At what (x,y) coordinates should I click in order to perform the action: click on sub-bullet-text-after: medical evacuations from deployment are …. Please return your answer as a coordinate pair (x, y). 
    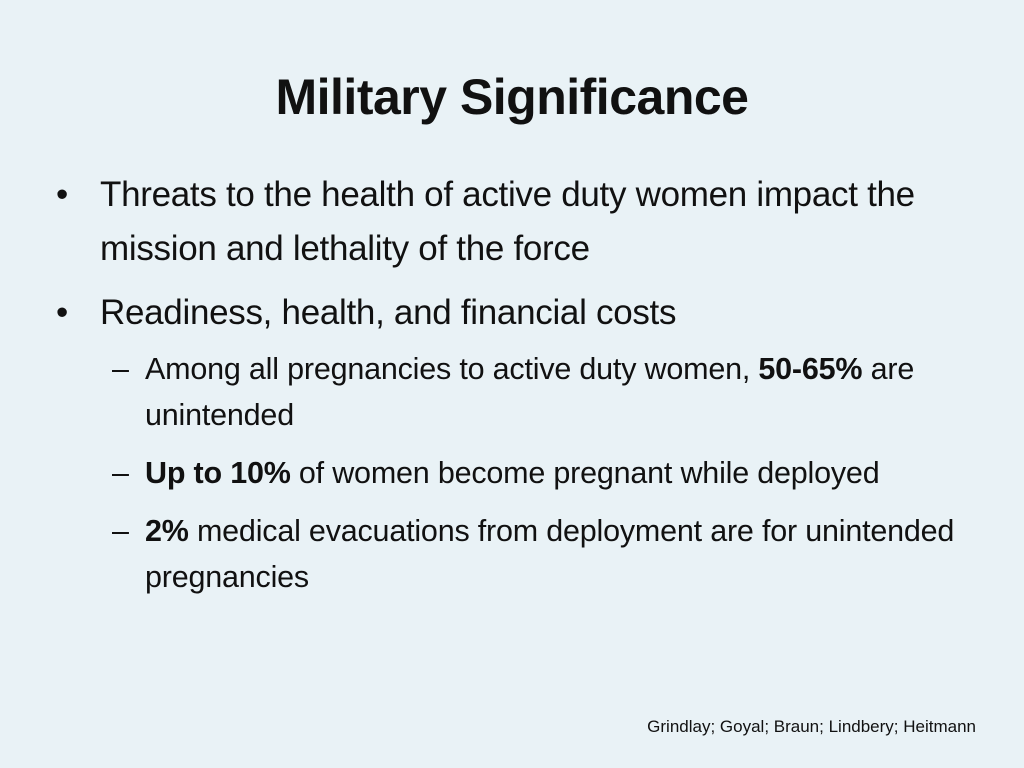
    Looking at the image, I should click on (550, 554).